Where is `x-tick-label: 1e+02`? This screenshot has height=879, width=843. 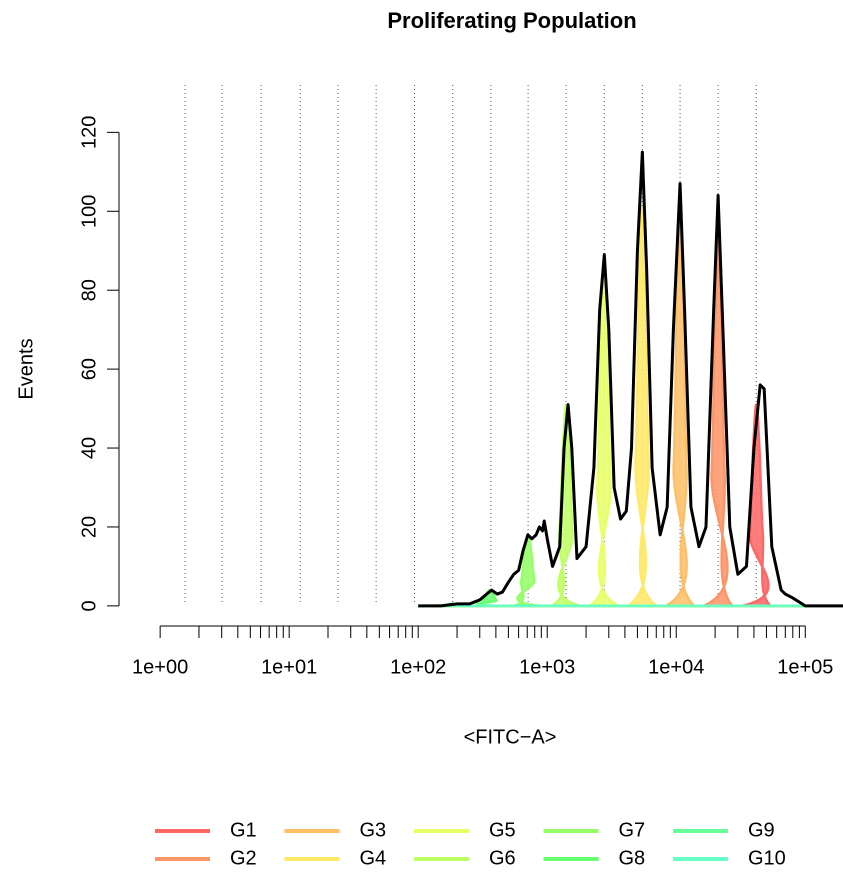
x-tick-label: 1e+02 is located at coordinates (418, 667).